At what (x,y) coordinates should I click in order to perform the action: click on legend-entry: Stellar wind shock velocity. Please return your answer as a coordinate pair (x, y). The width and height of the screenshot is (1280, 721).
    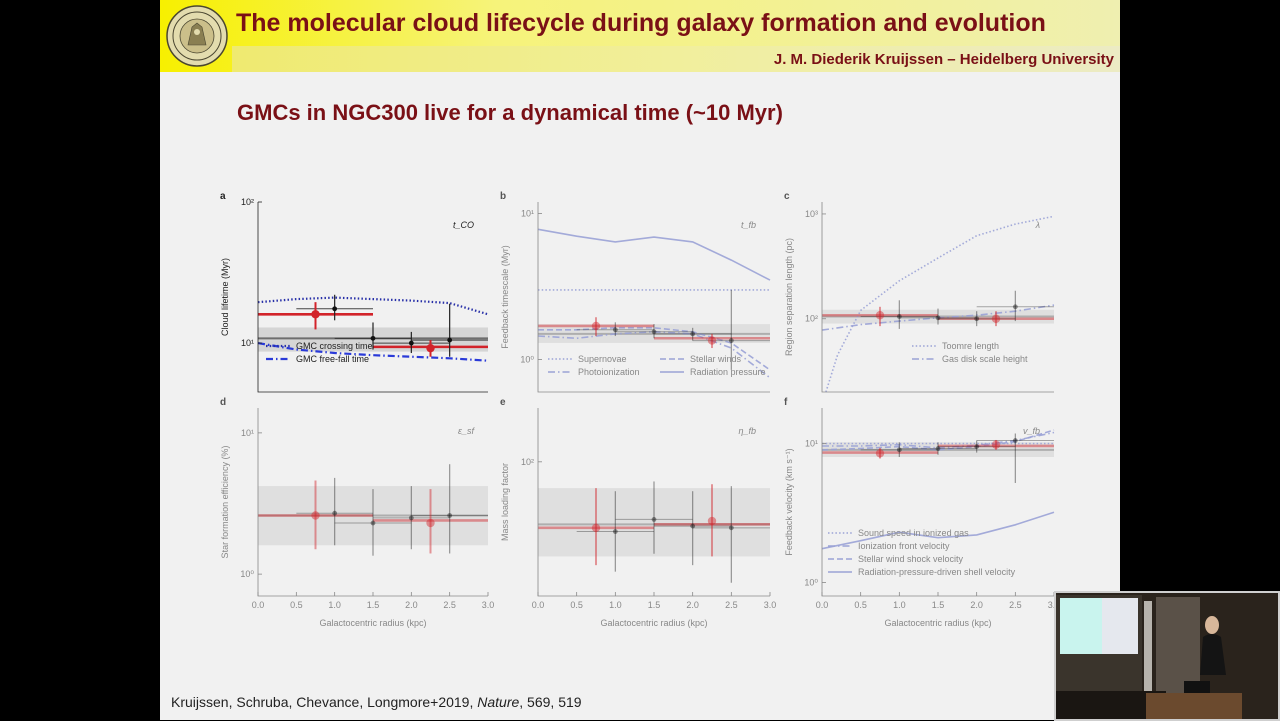
    Looking at the image, I should click on (911, 559).